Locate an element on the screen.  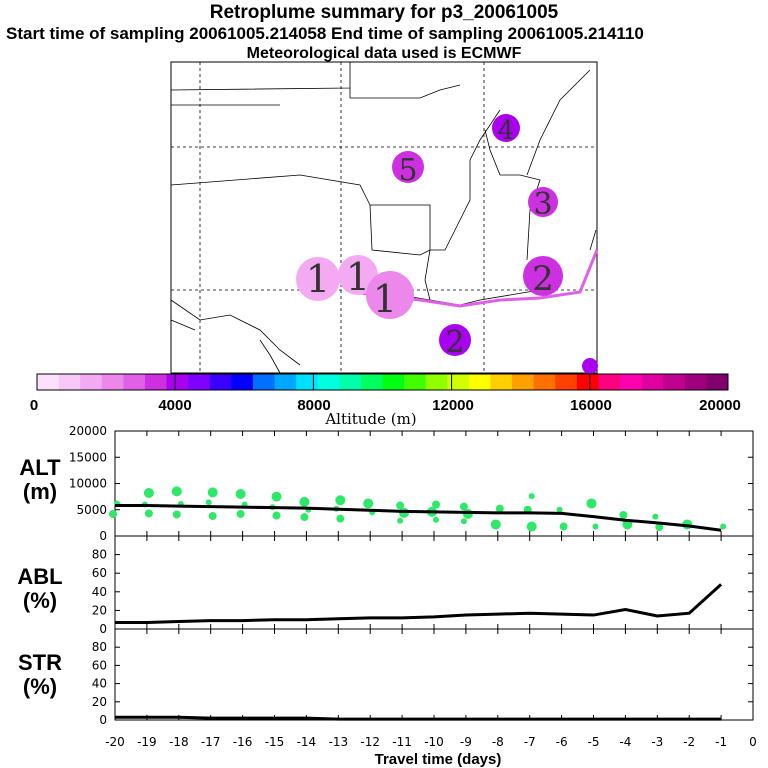
colorbar-tick: 4000 is located at coordinates (174, 405).